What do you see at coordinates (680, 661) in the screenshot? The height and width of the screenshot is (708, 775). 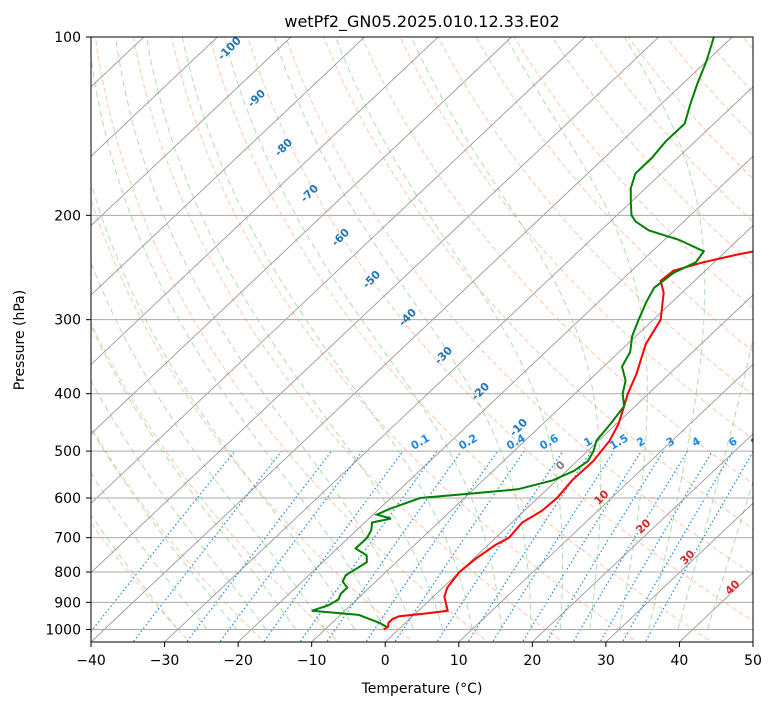 I see `x-tick-label: 40` at bounding box center [680, 661].